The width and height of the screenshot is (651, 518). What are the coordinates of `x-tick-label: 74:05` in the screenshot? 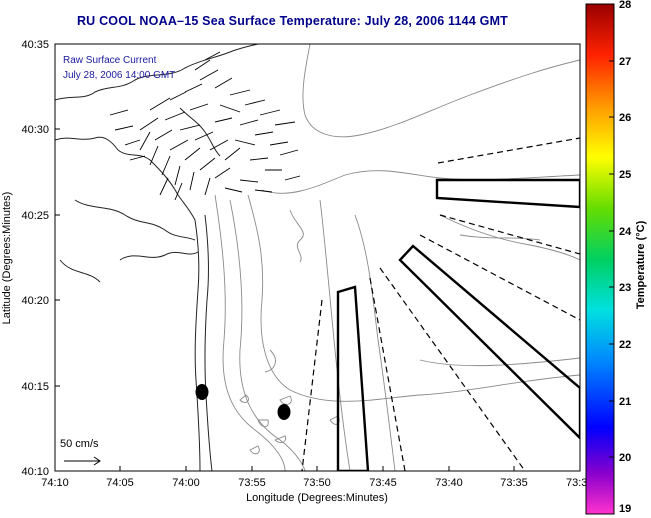 It's located at (120, 483).